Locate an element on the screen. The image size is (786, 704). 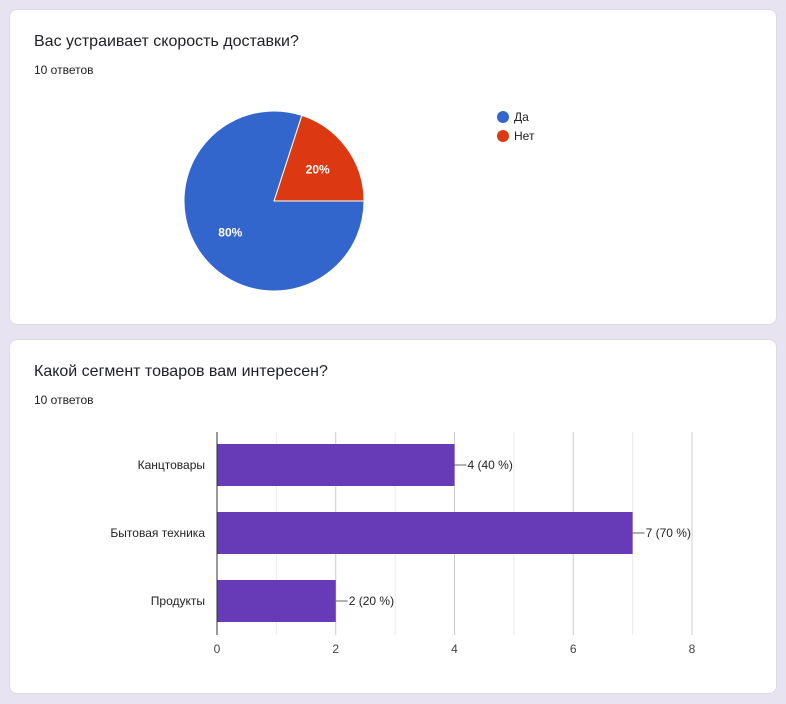
legend-label-0: Да is located at coordinates (521, 117).